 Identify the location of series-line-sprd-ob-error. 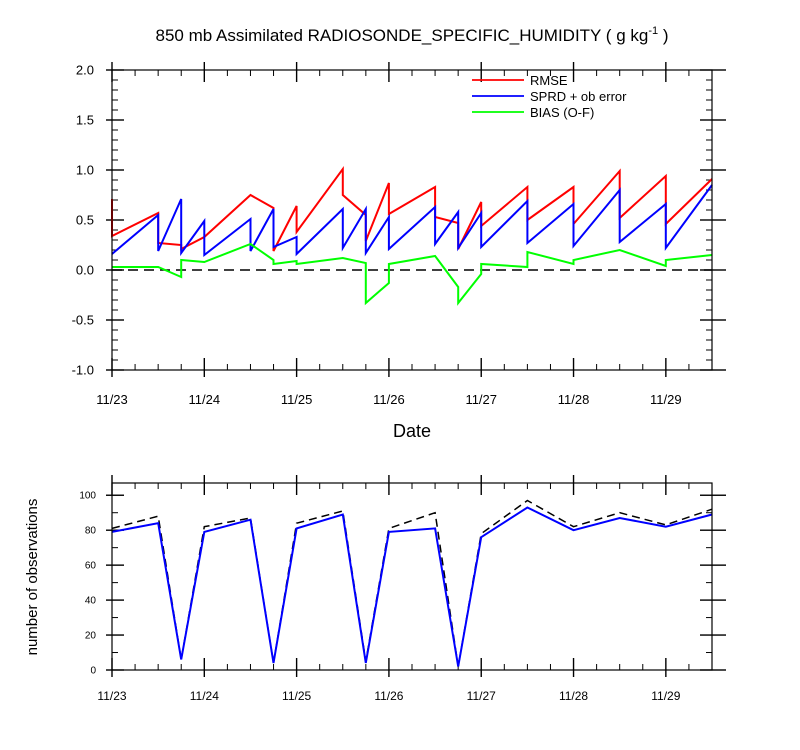
(412, 221).